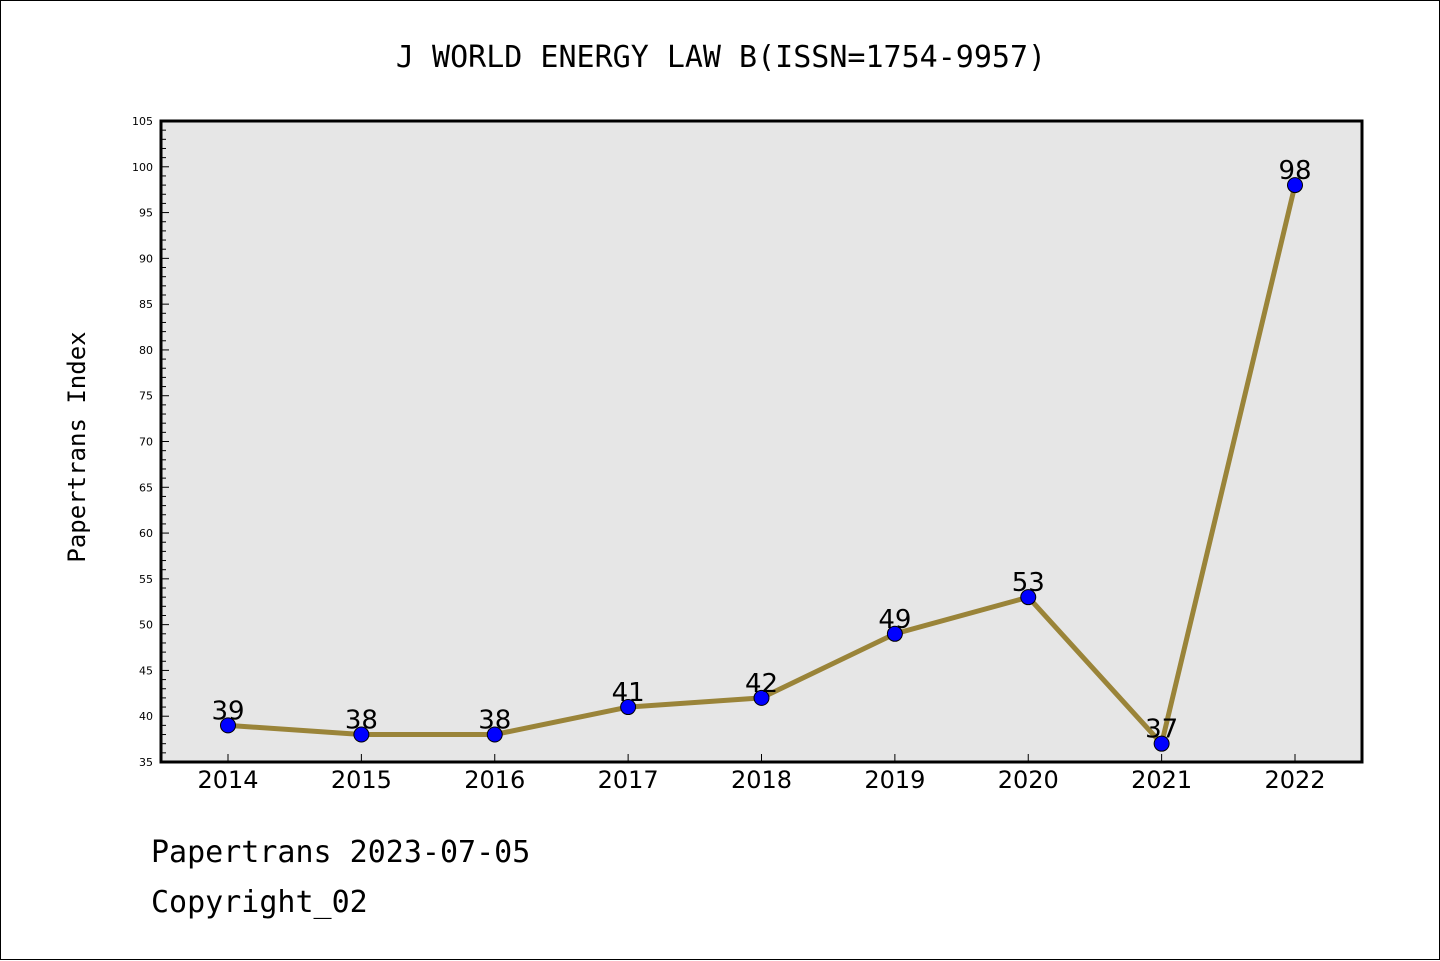 The width and height of the screenshot is (1440, 961). What do you see at coordinates (146, 442) in the screenshot?
I see `y-tick-label: 70` at bounding box center [146, 442].